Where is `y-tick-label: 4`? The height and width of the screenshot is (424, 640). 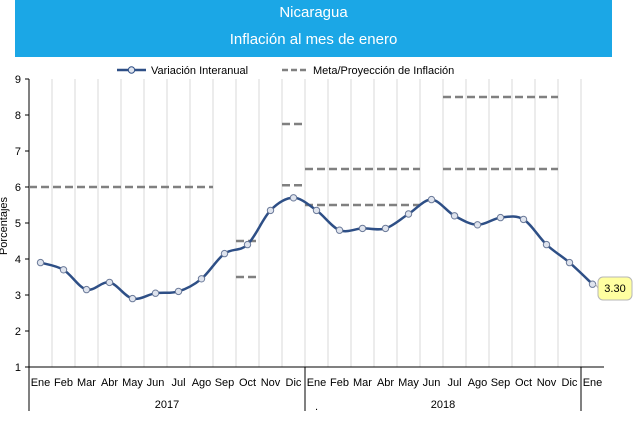 y-tick-label: 4 is located at coordinates (18, 260).